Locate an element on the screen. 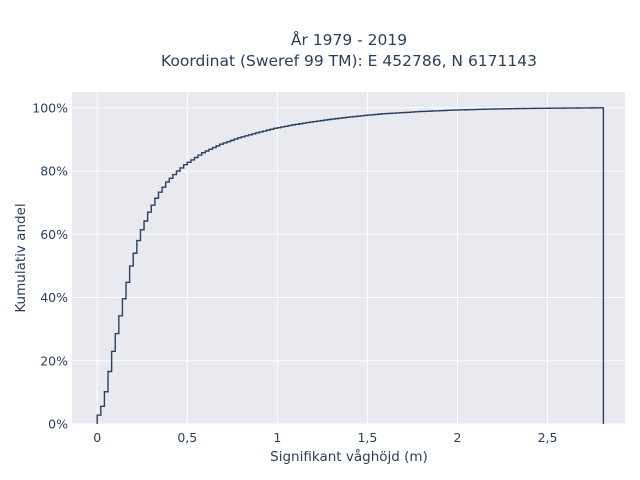 The height and width of the screenshot is (480, 640). y-tick-label: 60% is located at coordinates (54, 234).